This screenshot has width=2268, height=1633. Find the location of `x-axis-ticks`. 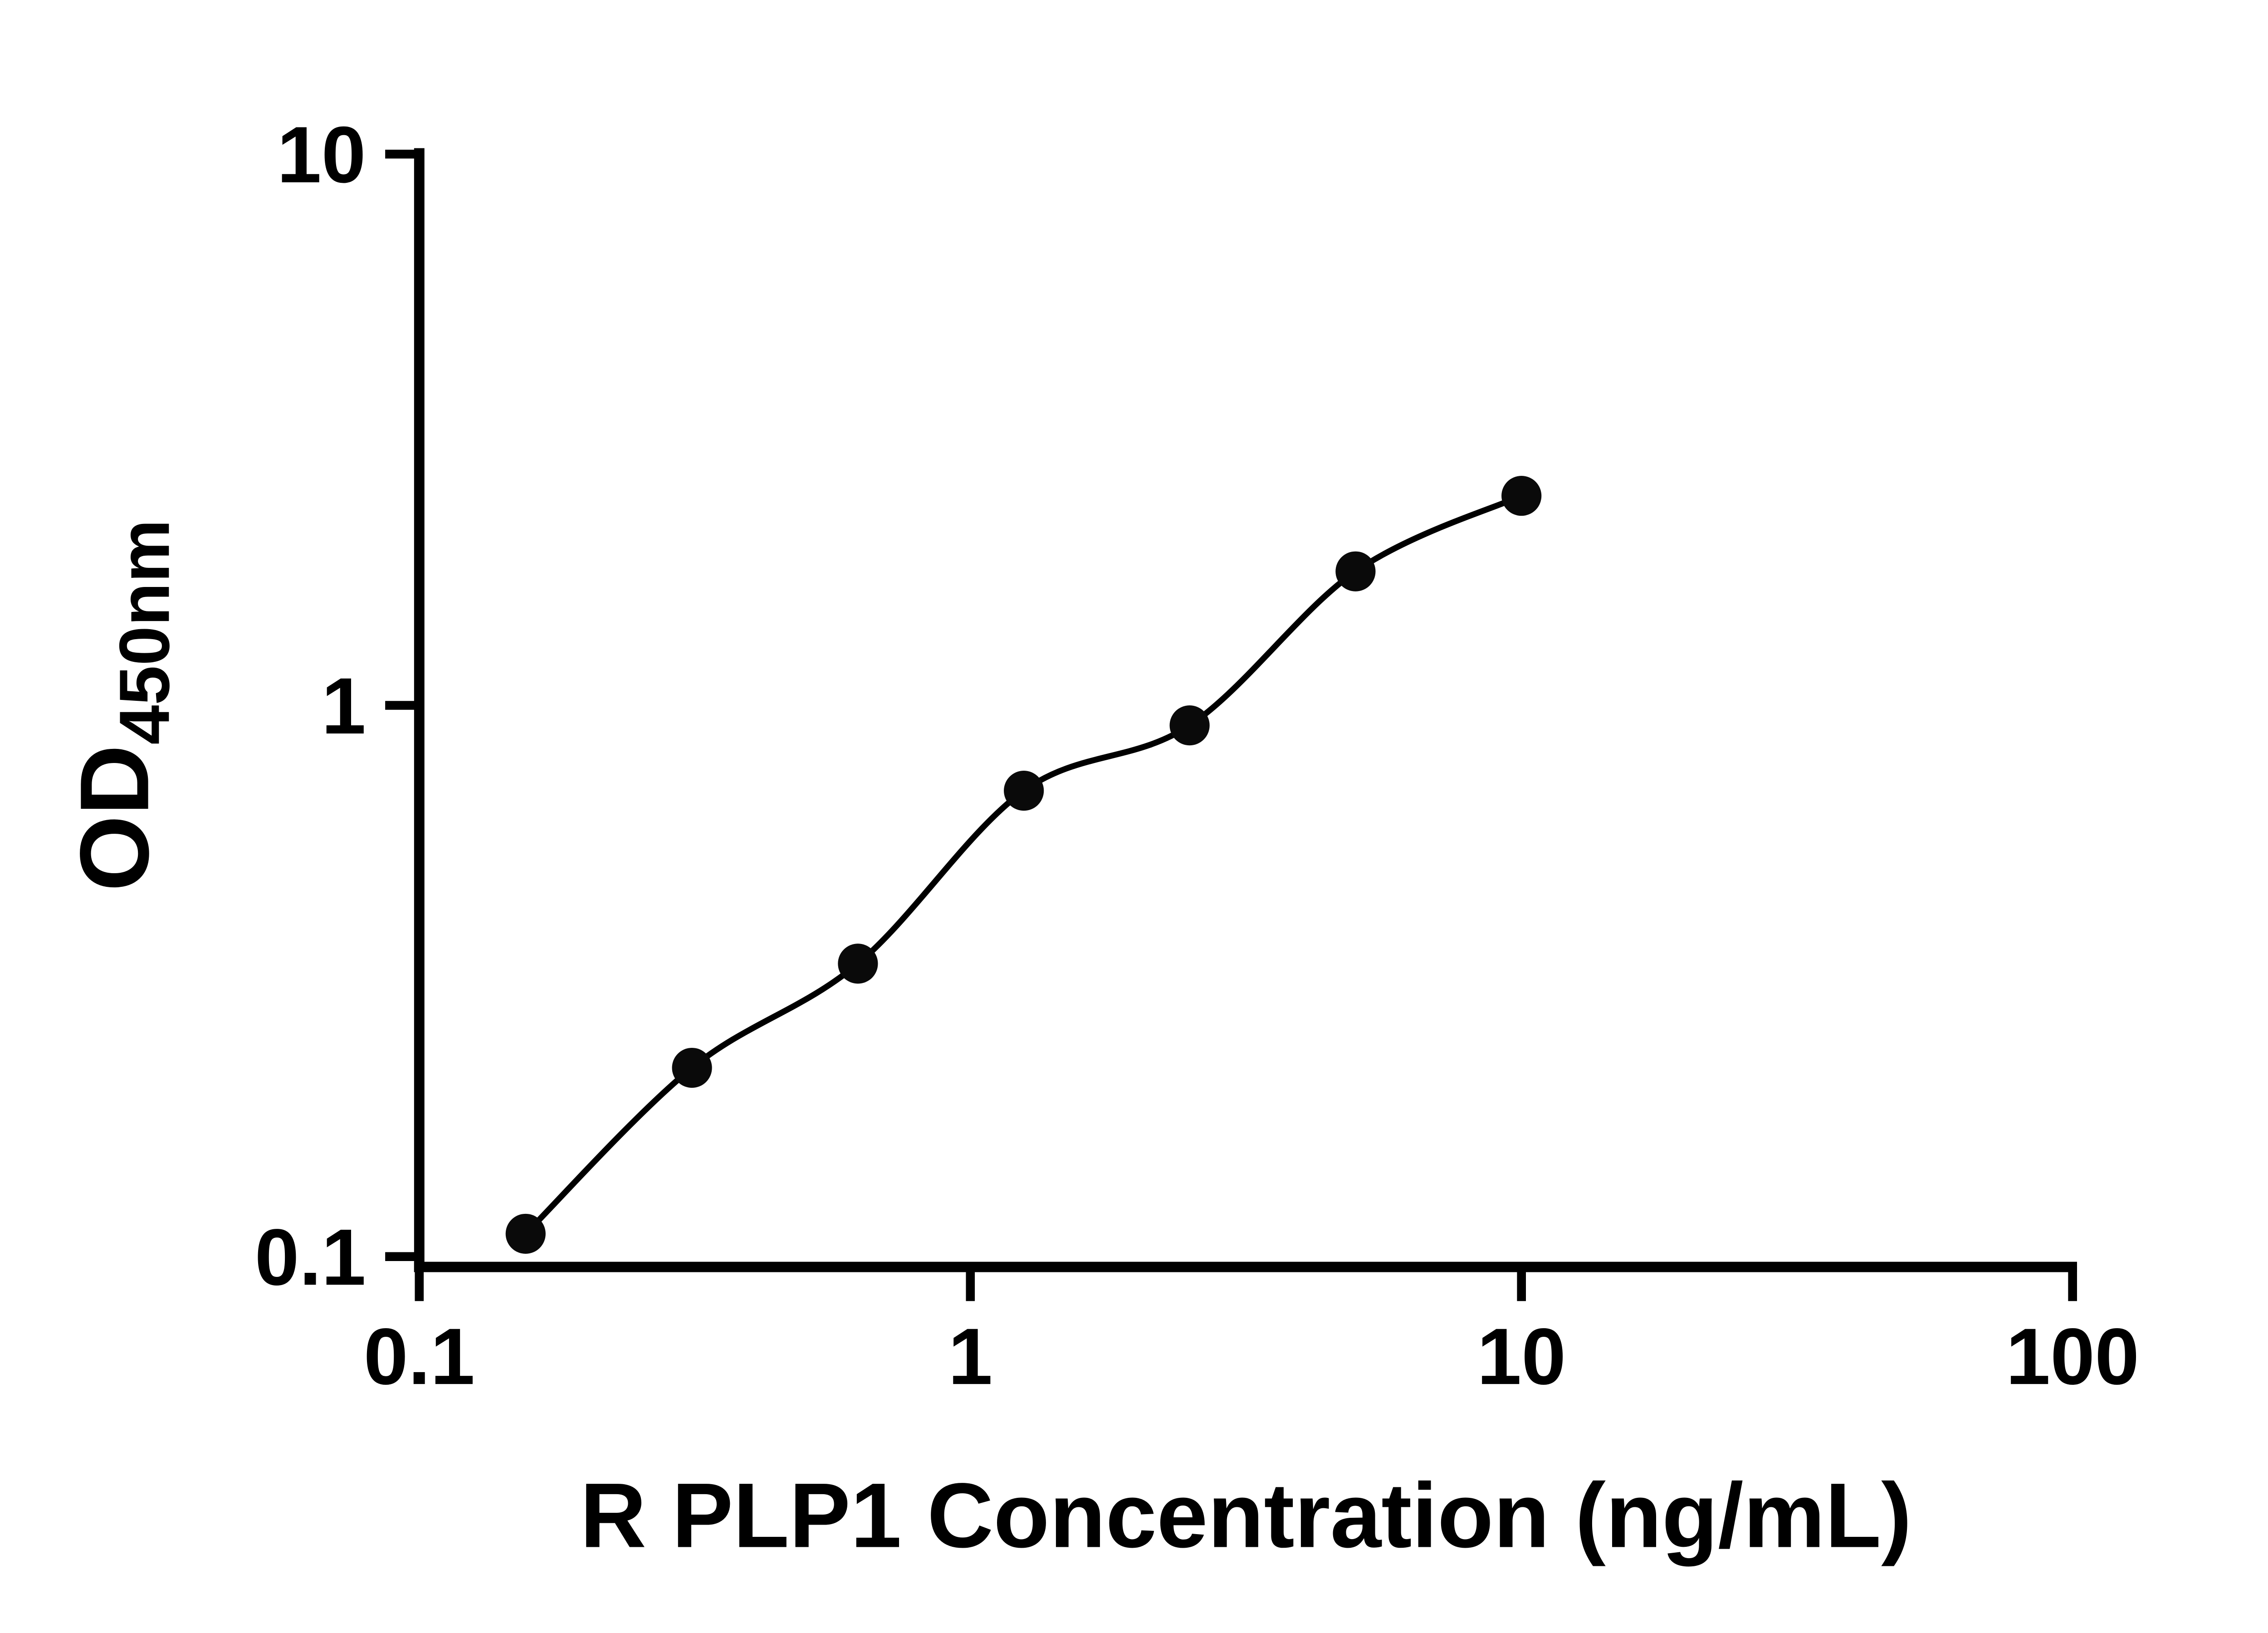

x-axis-ticks is located at coordinates (1246, 1284).